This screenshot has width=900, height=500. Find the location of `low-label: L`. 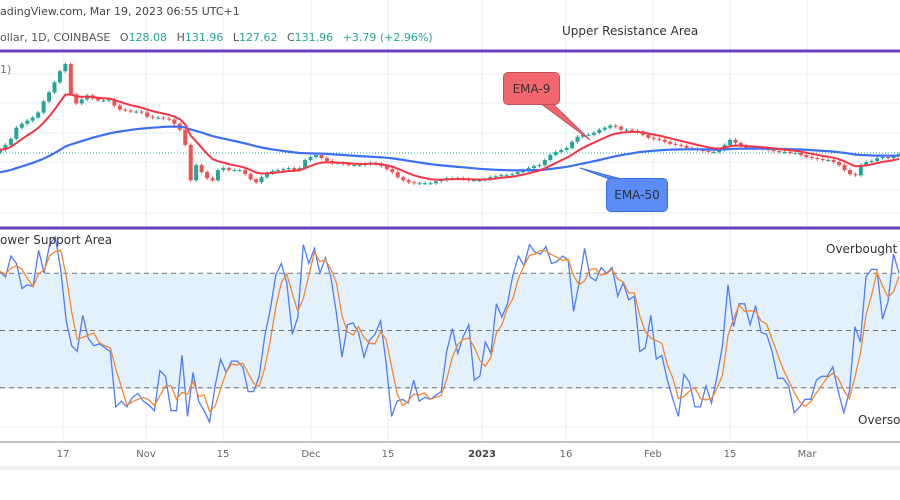

low-label: L is located at coordinates (235, 37).